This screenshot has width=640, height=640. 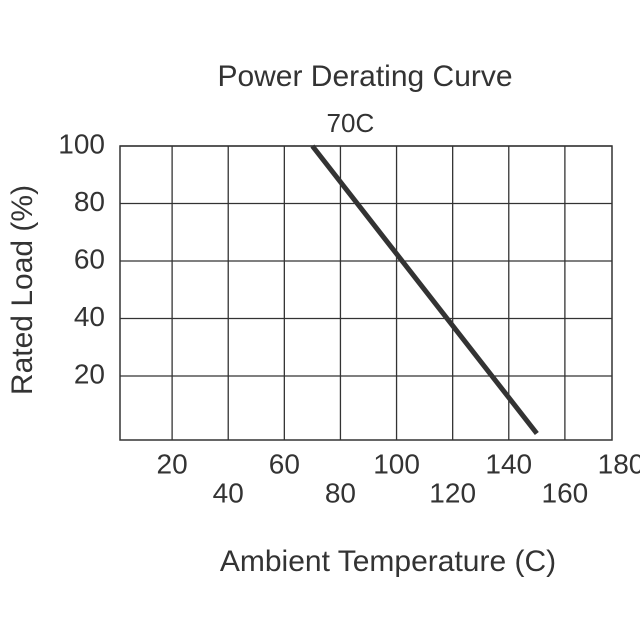 I want to click on x-tick-label: 60, so click(x=284, y=463).